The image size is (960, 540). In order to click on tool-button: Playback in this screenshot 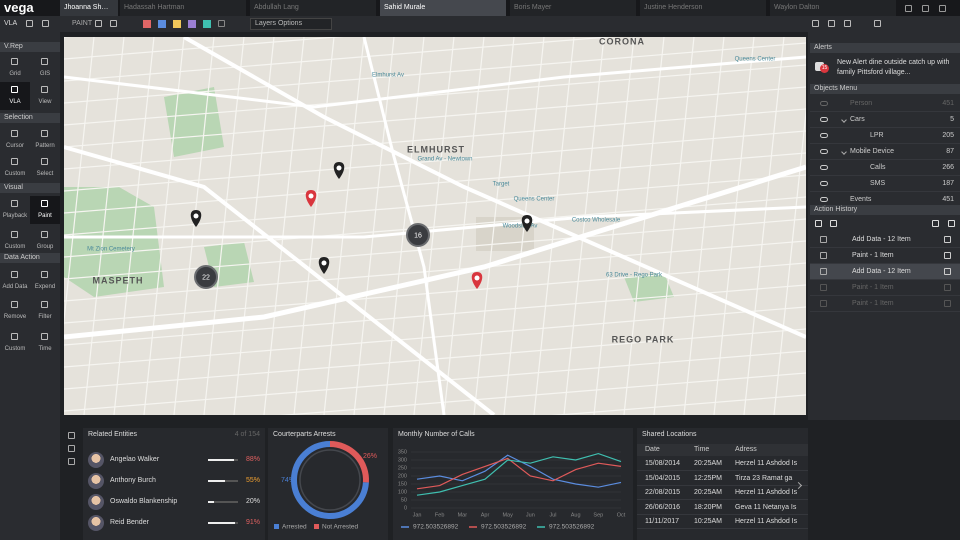, I will do `click(15, 210)`.